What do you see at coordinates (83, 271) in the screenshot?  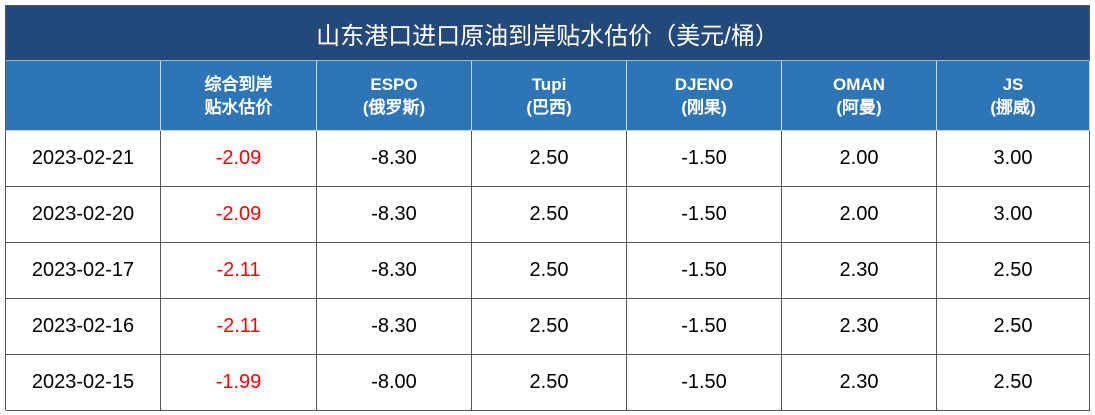 I see `date-cell: 2023-02-17` at bounding box center [83, 271].